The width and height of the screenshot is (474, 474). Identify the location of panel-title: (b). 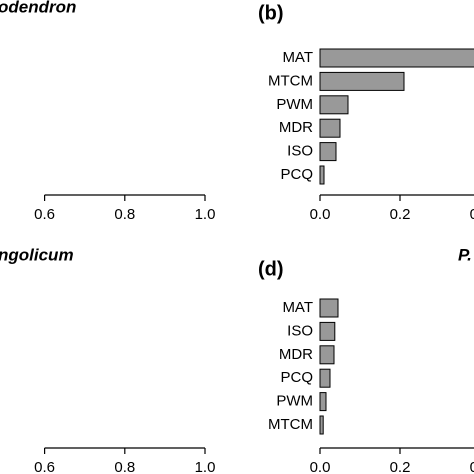
(271, 13).